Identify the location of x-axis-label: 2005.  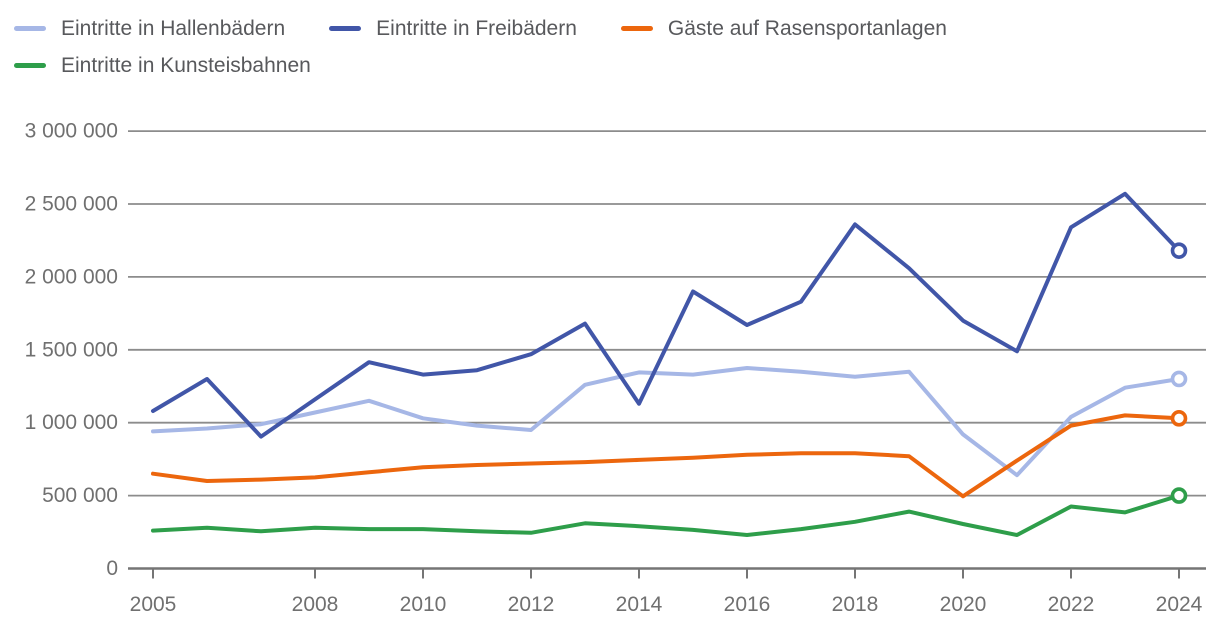
(153, 604).